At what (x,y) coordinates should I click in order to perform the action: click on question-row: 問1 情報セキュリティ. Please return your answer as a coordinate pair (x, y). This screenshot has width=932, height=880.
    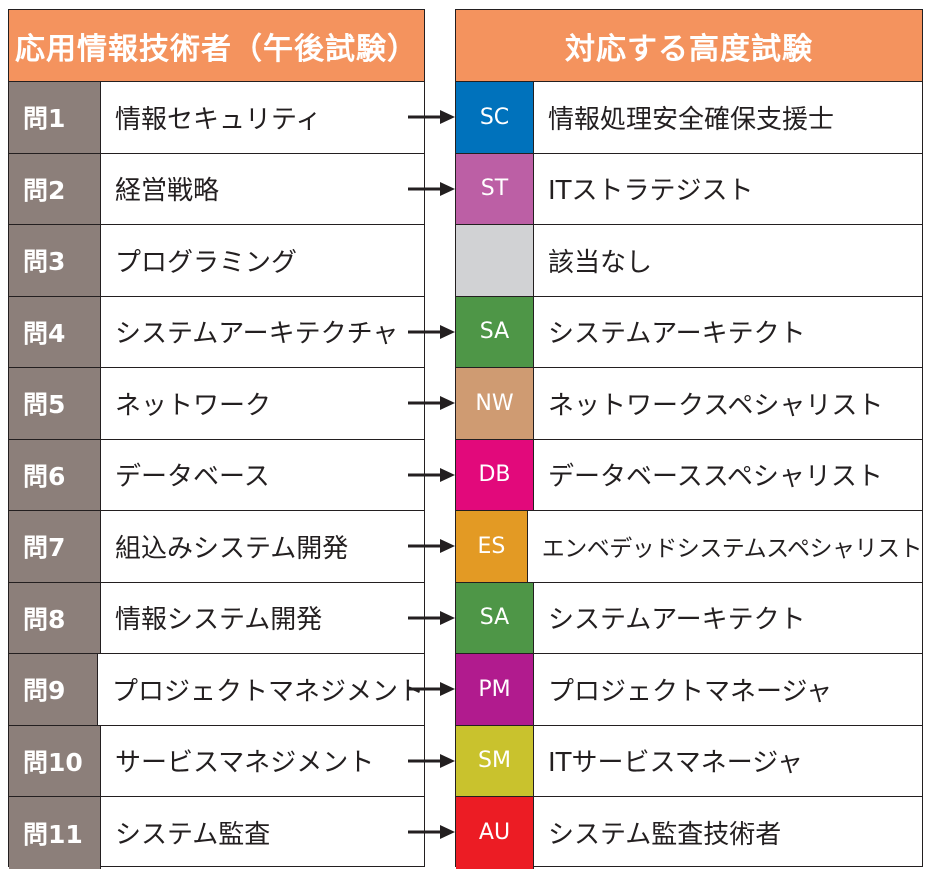
    Looking at the image, I should click on (216, 118).